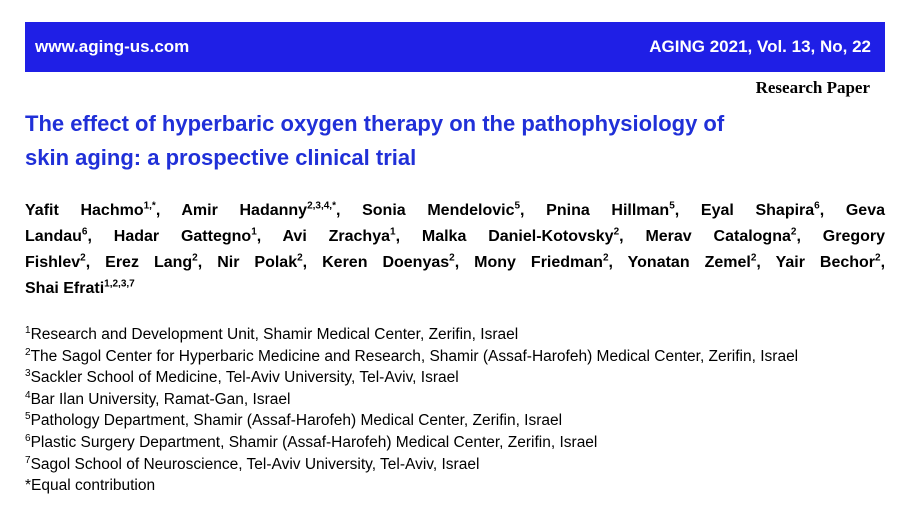 Image resolution: width=910 pixels, height=512 pixels. I want to click on author: Yafit Hachmo1,*,, so click(93, 210).